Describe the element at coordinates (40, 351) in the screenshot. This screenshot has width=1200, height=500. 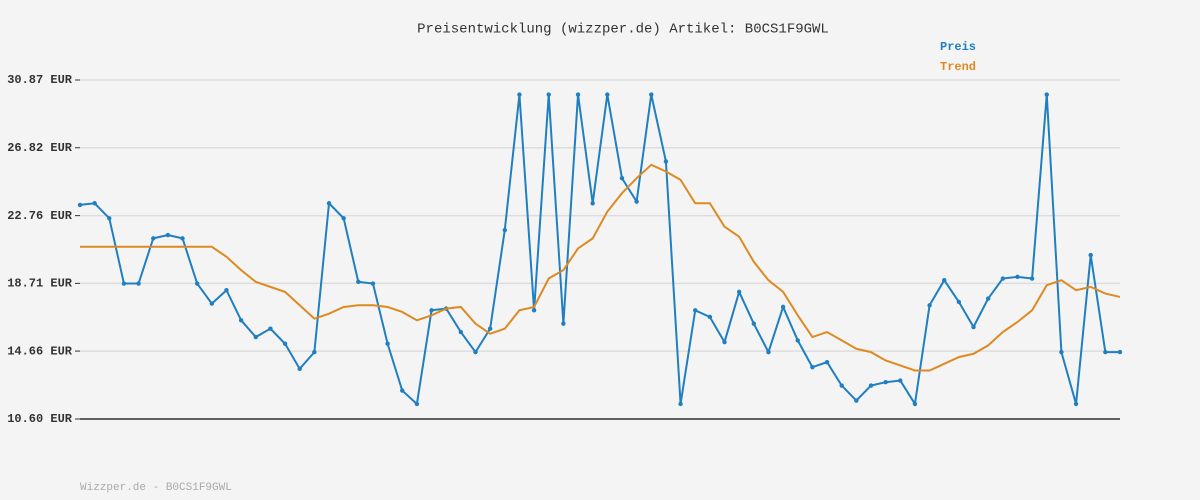
I see `y-tick-label: 14.66 EUR` at that location.